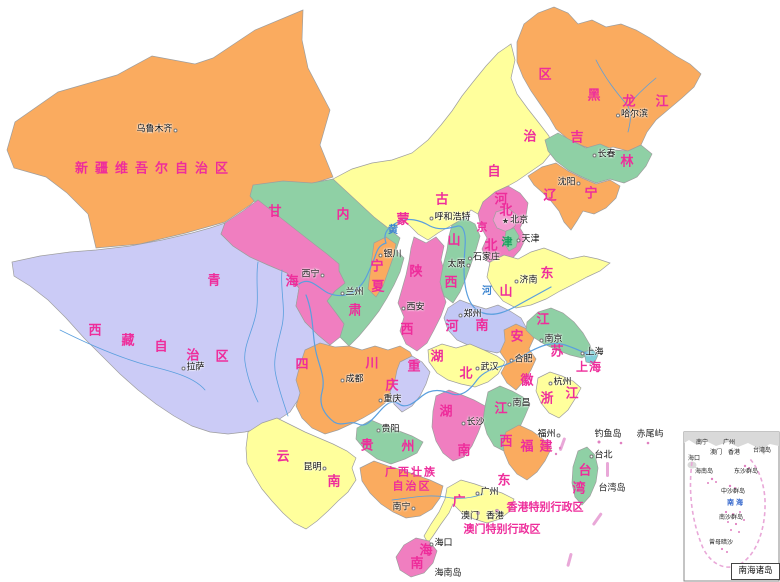  I want to click on province-jilin, so click(598, 158).